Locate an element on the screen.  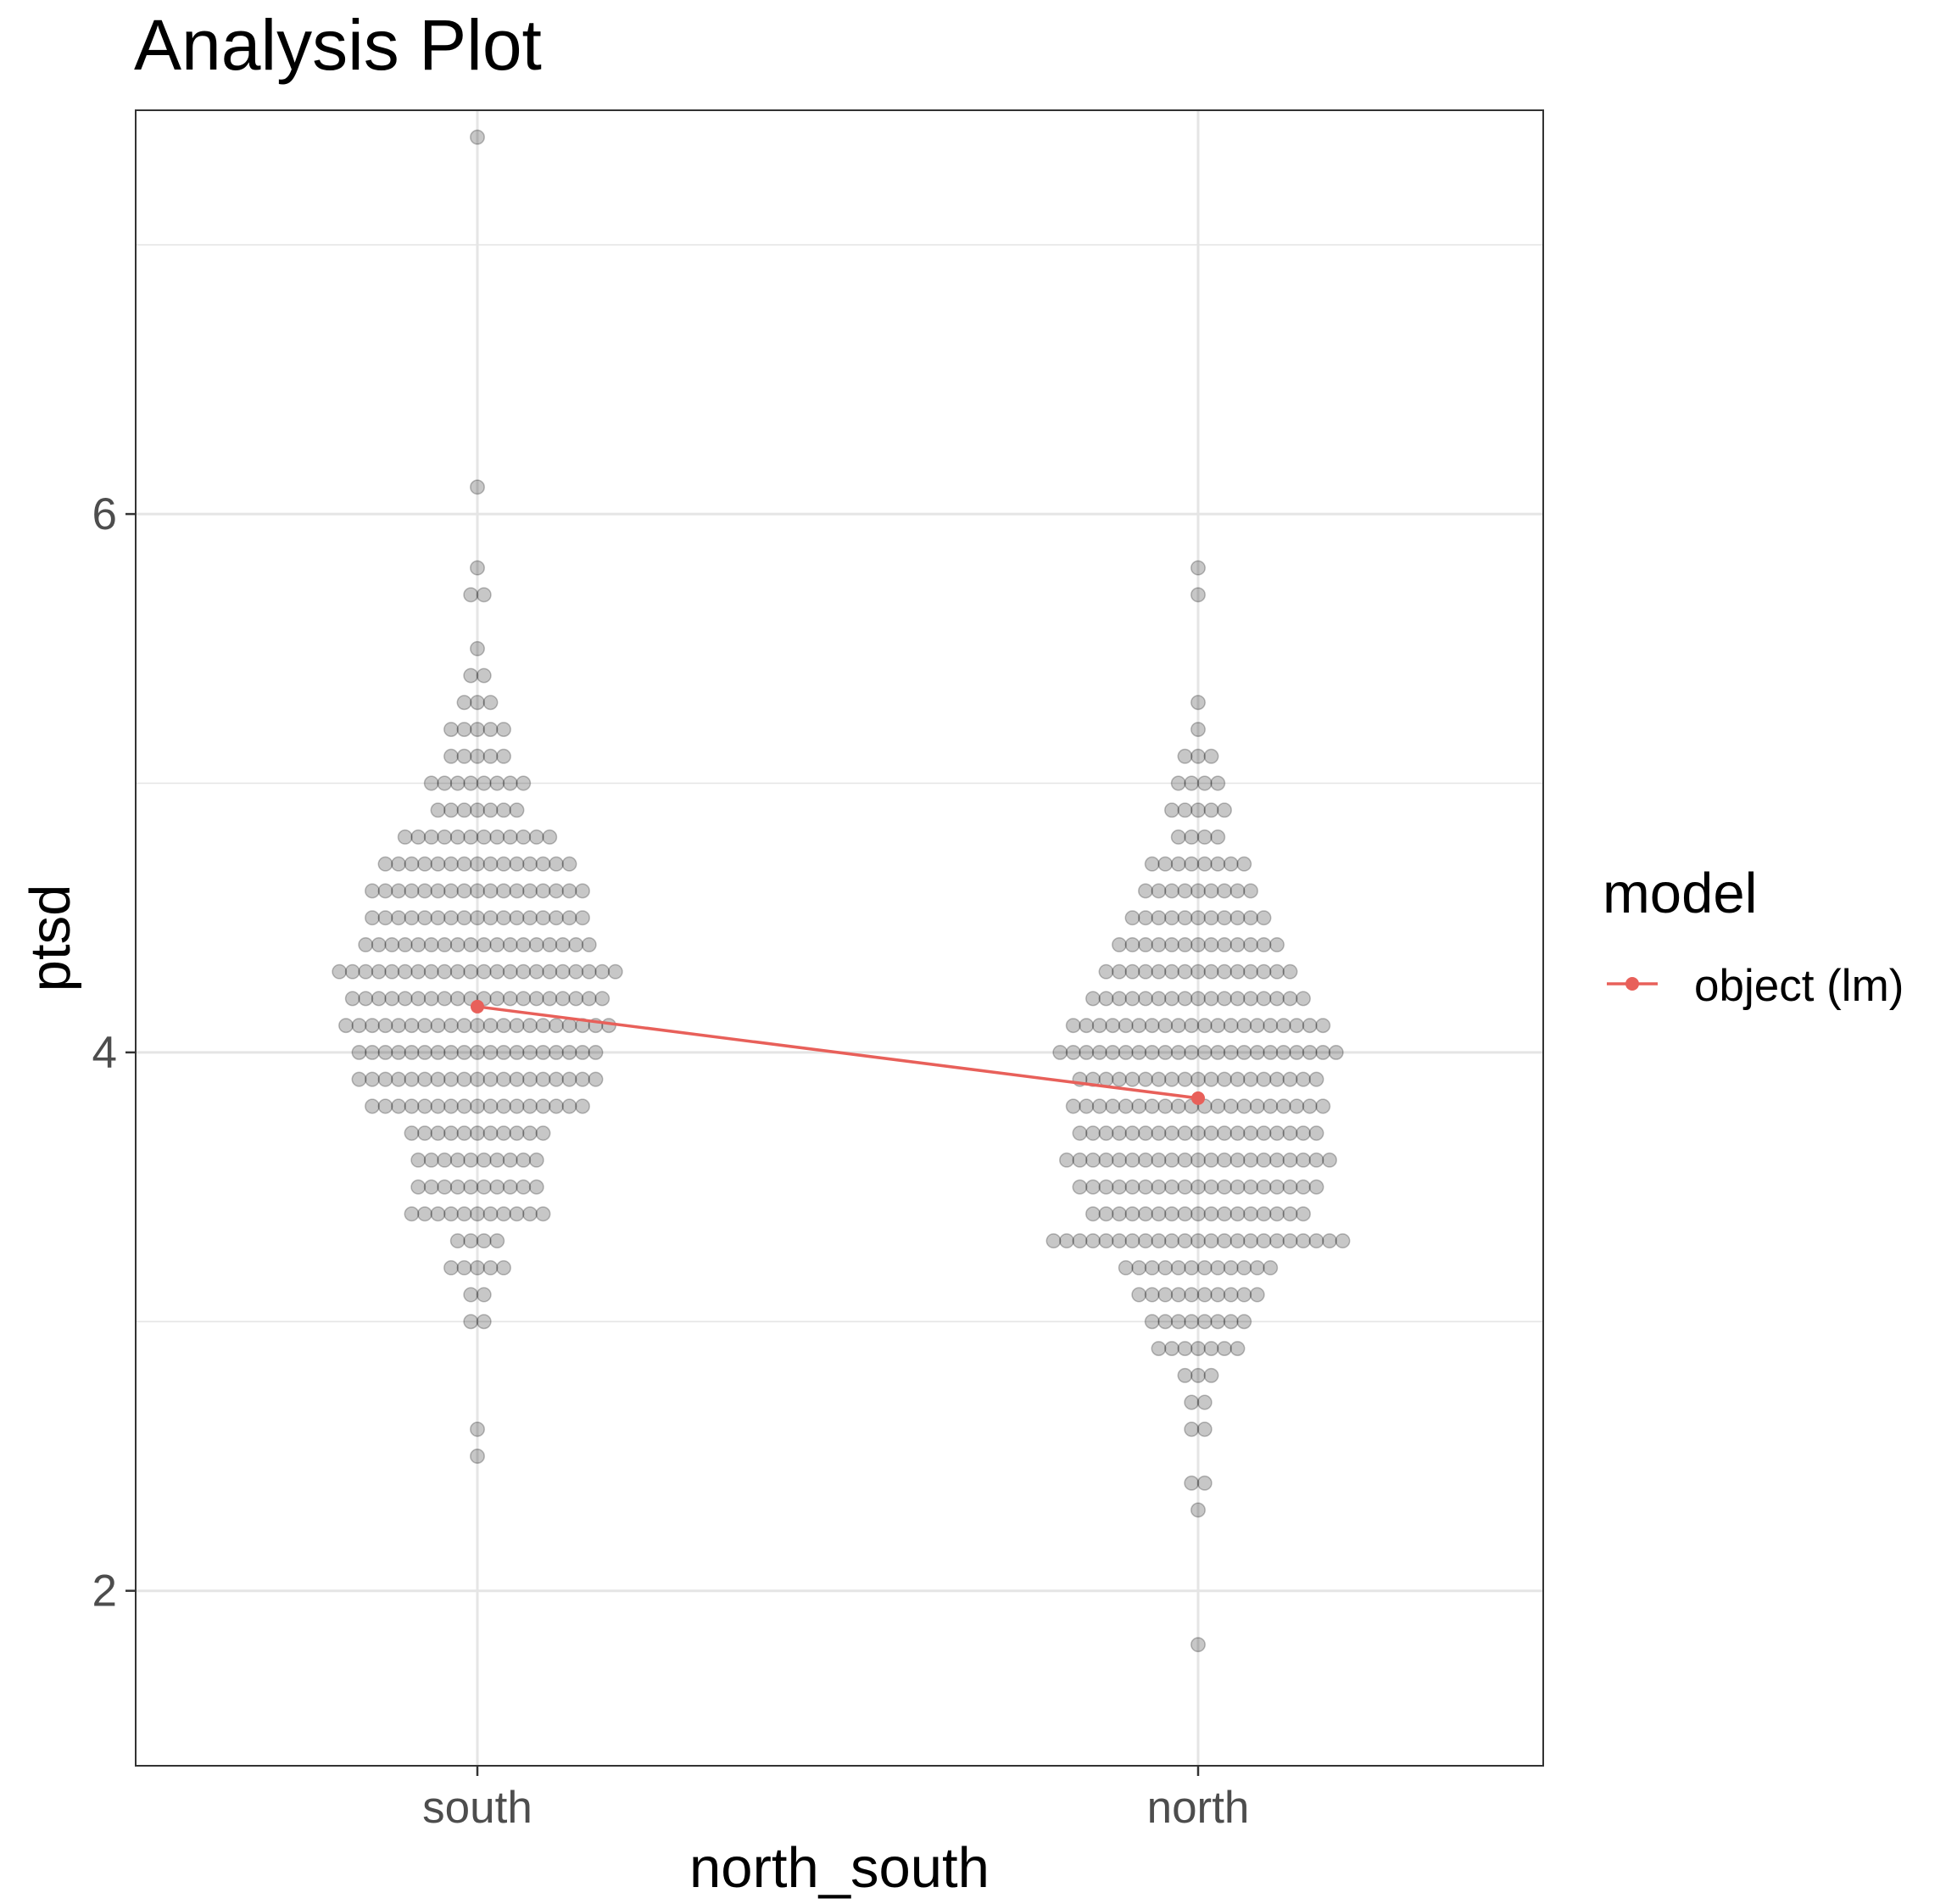
y-tick-label: 4 is located at coordinates (104, 1053).